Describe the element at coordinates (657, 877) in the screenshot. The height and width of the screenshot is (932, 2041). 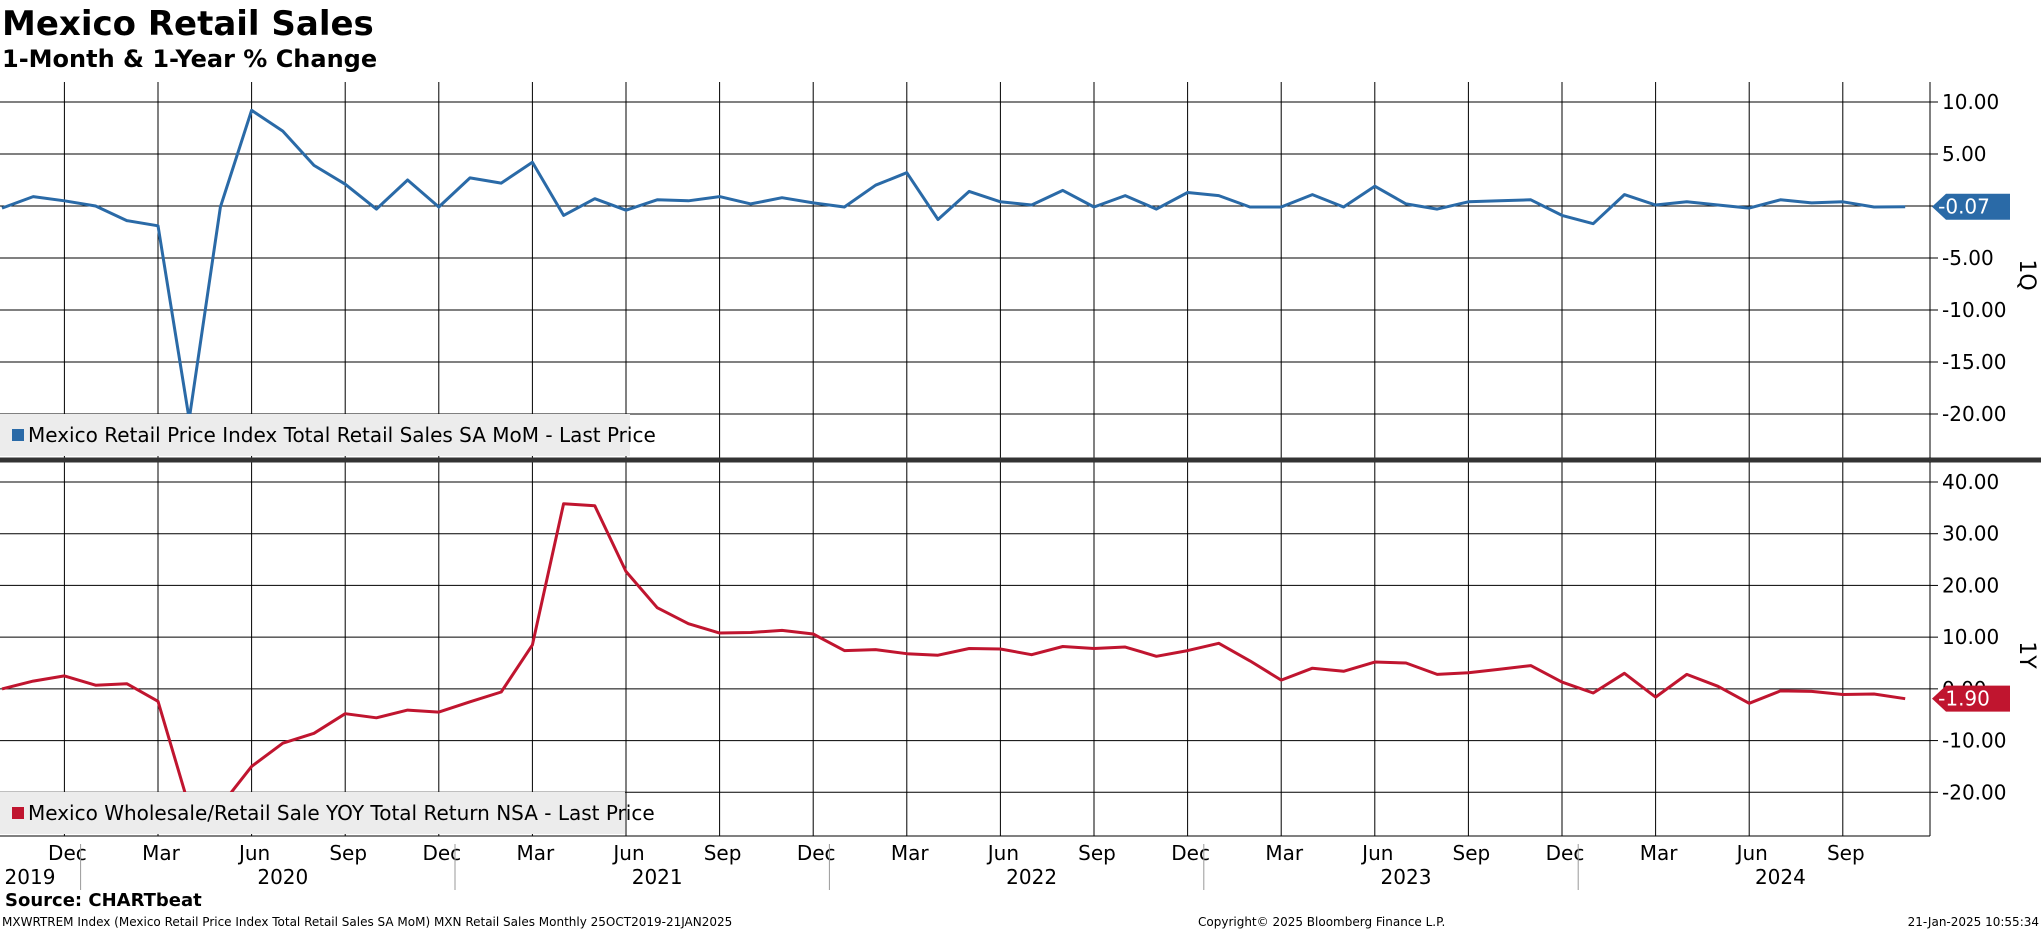
I see `x-year-label: 2021` at that location.